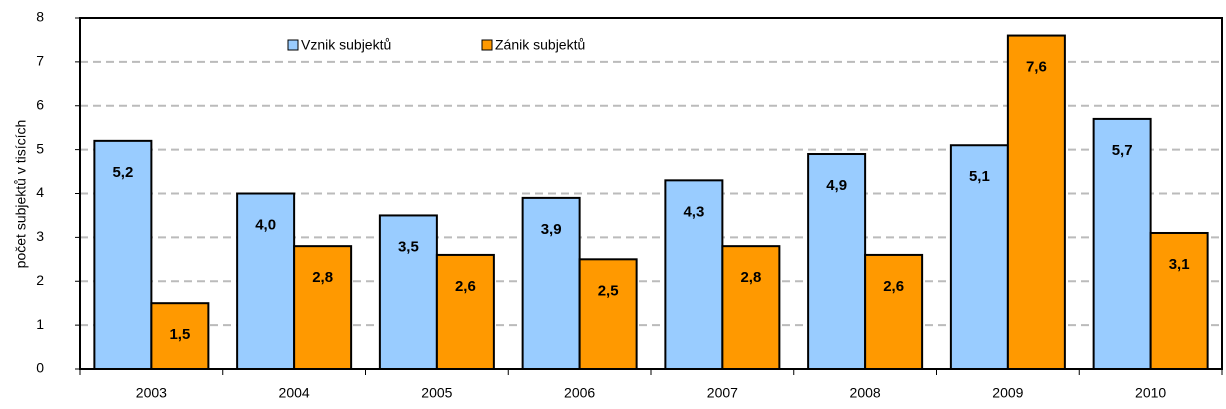  Describe the element at coordinates (436, 393) in the screenshot. I see `x-tick-label: 2005` at that location.